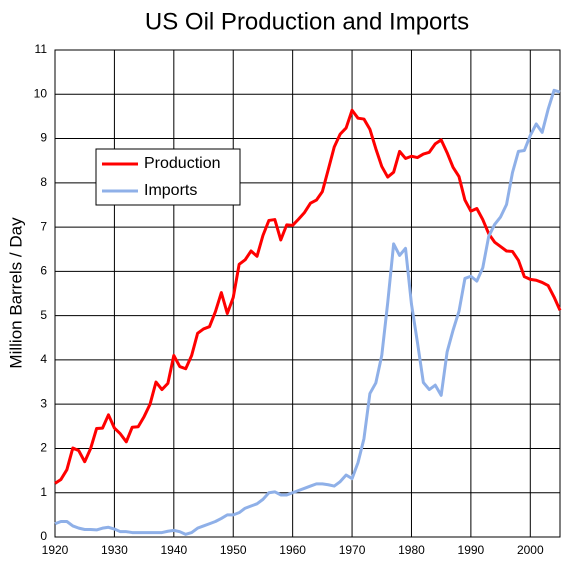  I want to click on y-tick-label: 7, so click(43, 226).